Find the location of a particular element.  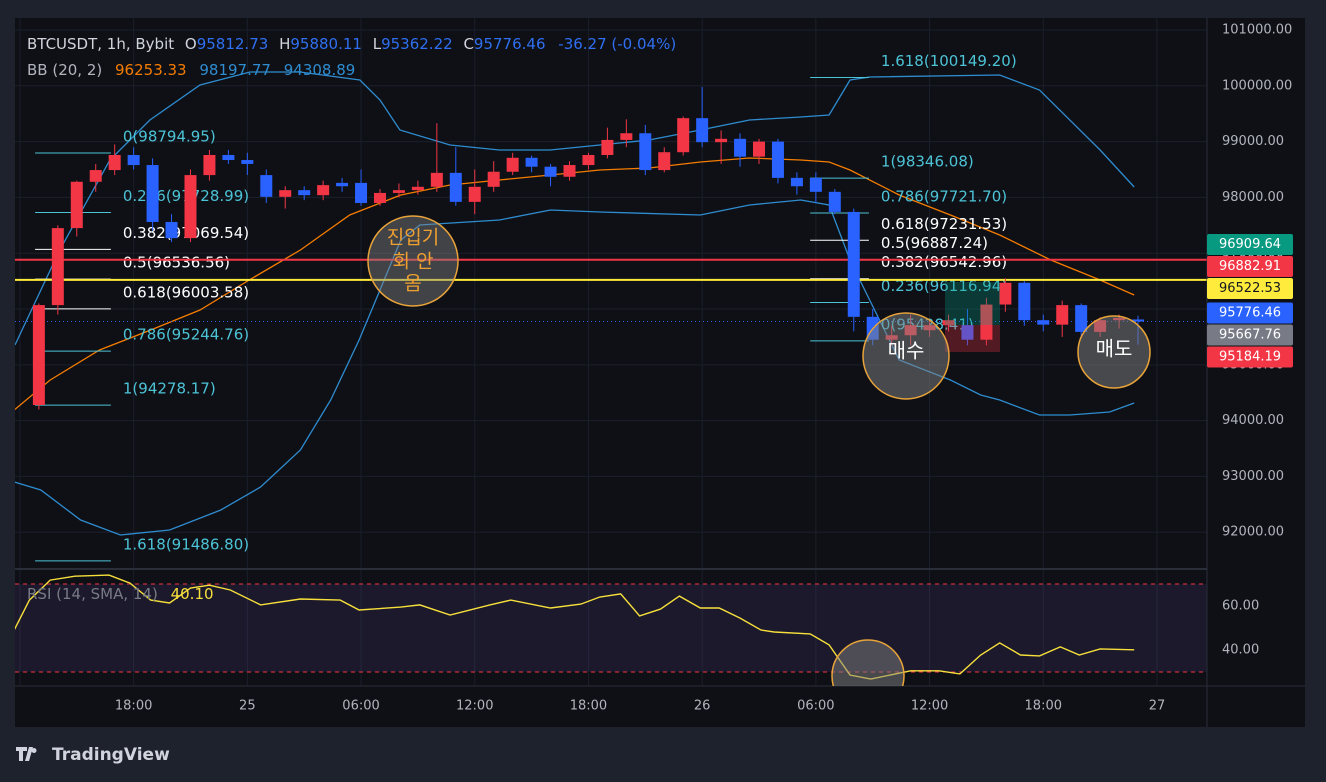

ohlc-key: L is located at coordinates (377, 44).